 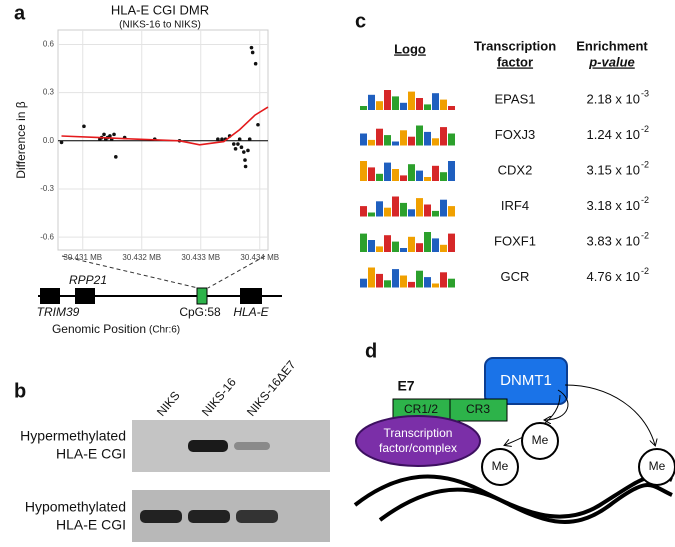 I want to click on tf-label: Transcription, so click(x=418, y=433).